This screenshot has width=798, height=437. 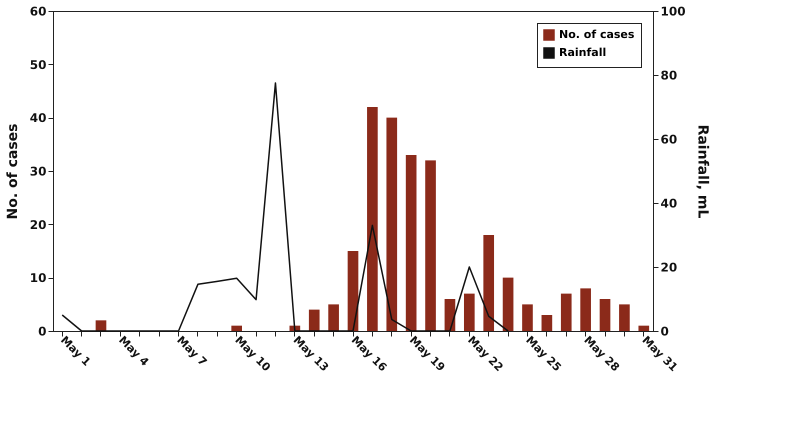 I want to click on y2-tick-label: 60, so click(x=669, y=139).